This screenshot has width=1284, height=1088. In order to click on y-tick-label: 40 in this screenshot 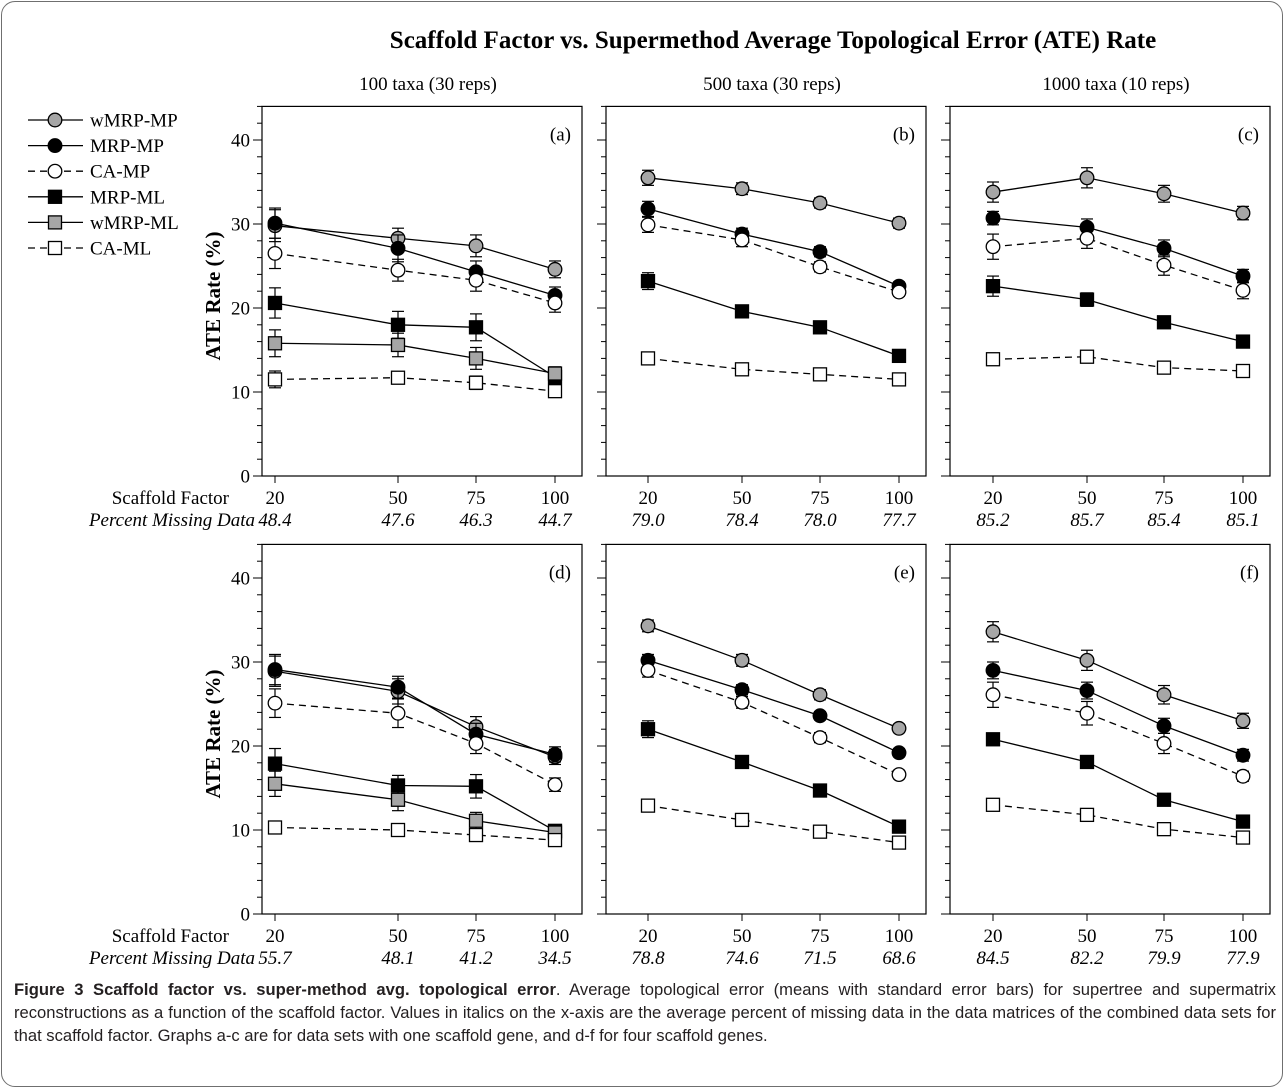, I will do `click(240, 579)`.